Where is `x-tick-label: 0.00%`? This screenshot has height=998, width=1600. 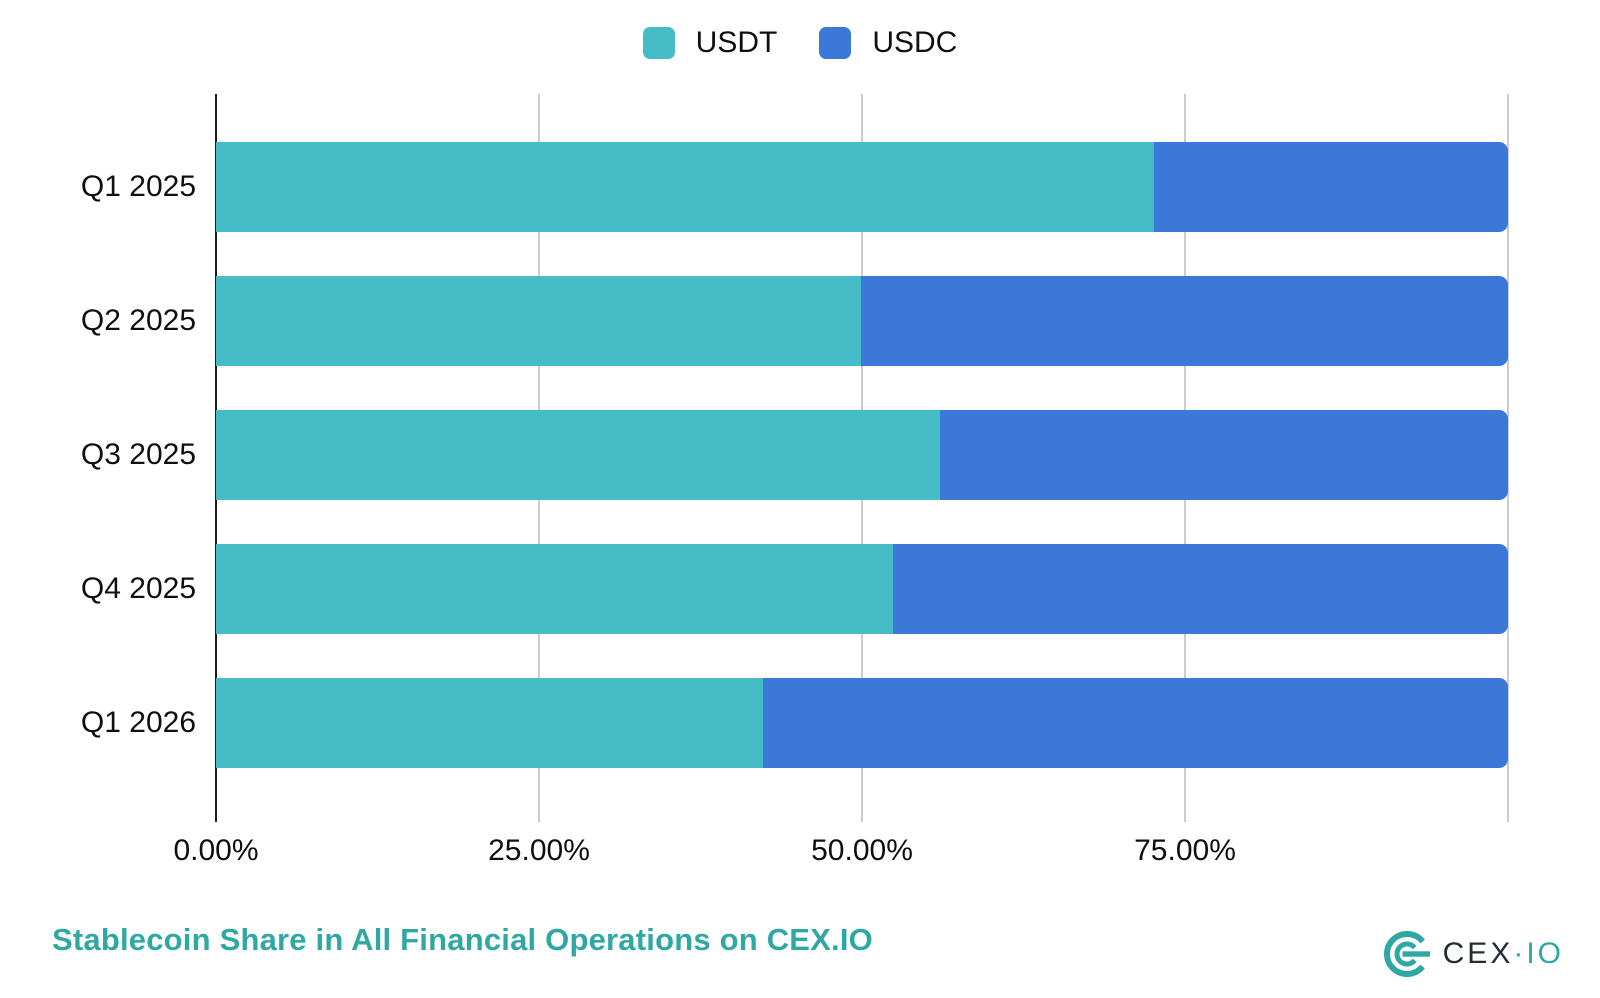
x-tick-label: 0.00% is located at coordinates (216, 850).